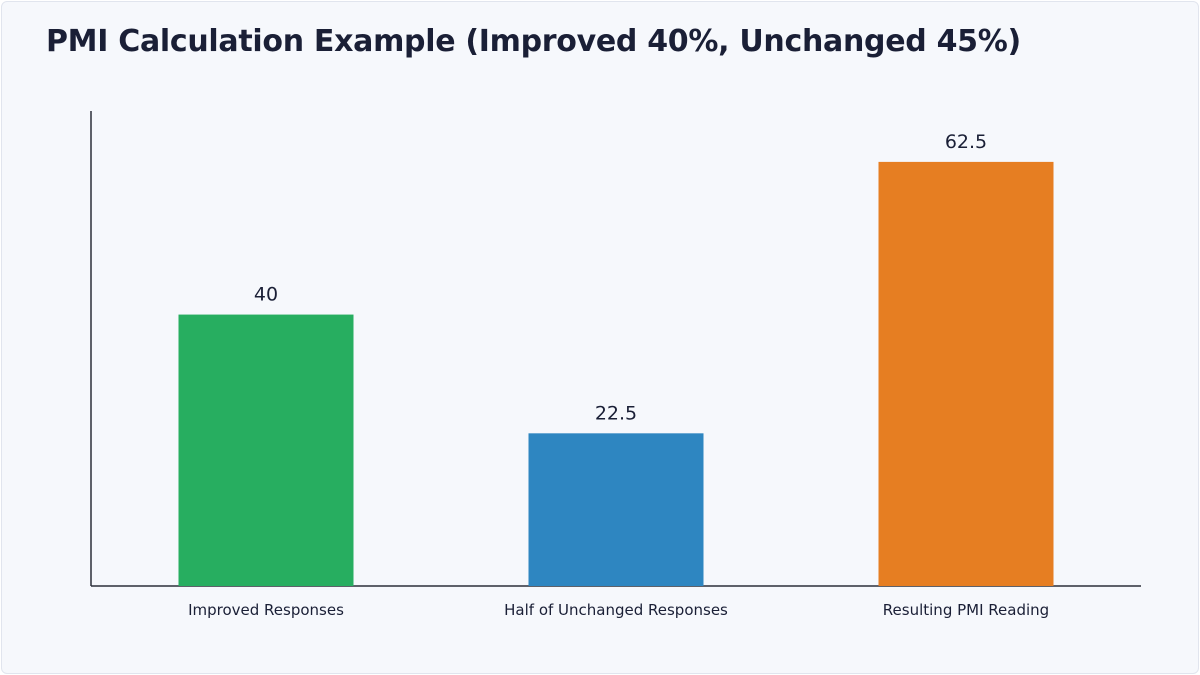 The width and height of the screenshot is (1200, 675). What do you see at coordinates (266, 295) in the screenshot?
I see `value-label-improved: 40` at bounding box center [266, 295].